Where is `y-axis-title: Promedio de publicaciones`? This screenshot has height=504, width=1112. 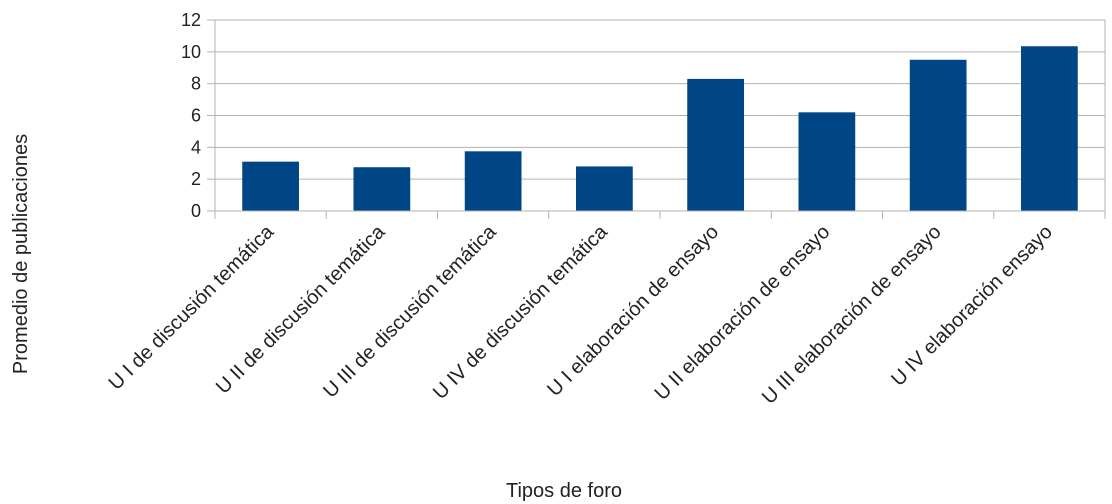 y-axis-title: Promedio de publicaciones is located at coordinates (21, 254).